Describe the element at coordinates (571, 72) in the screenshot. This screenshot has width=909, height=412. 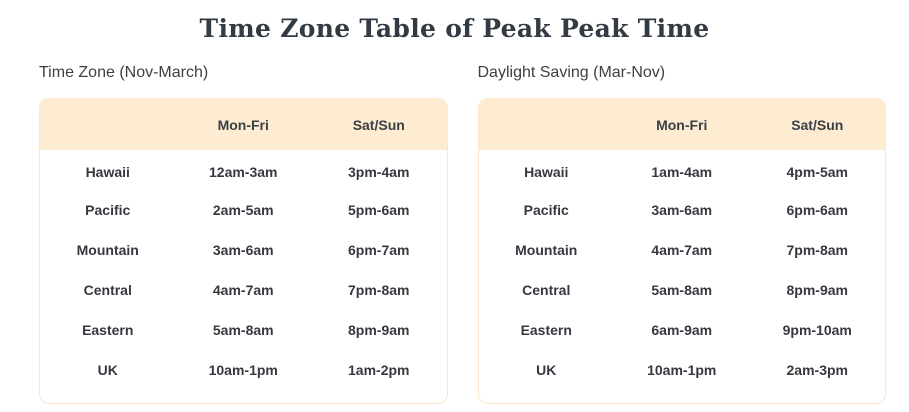
I see `table-caption-dst: Daylight Saving (Mar-Nov)` at that location.